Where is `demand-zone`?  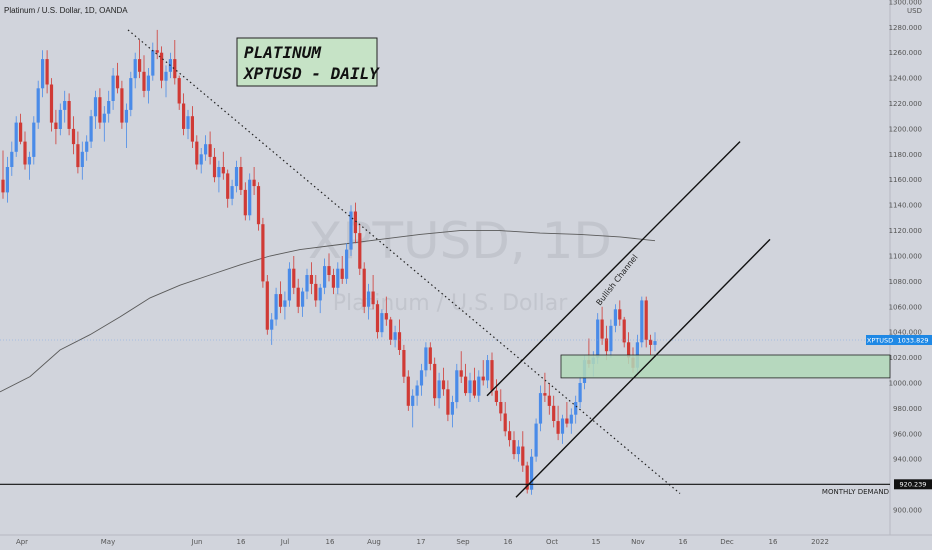
demand-zone is located at coordinates (725, 366).